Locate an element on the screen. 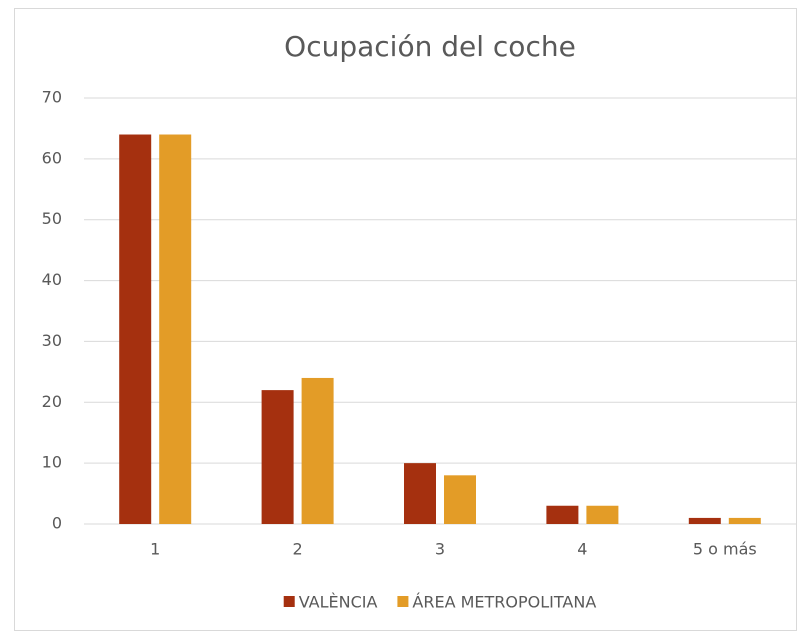  chart-title: Ocupación del coche is located at coordinates (430, 46).